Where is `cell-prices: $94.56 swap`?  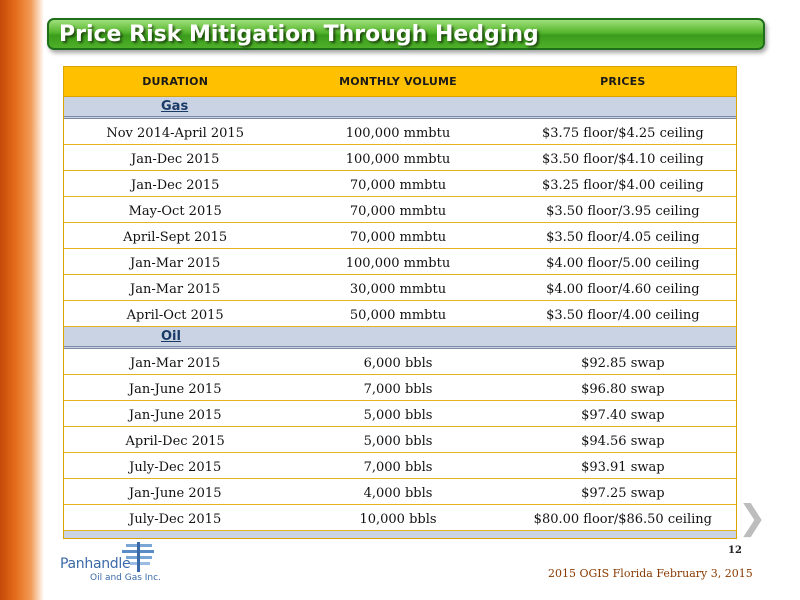 cell-prices: $94.56 swap is located at coordinates (623, 441).